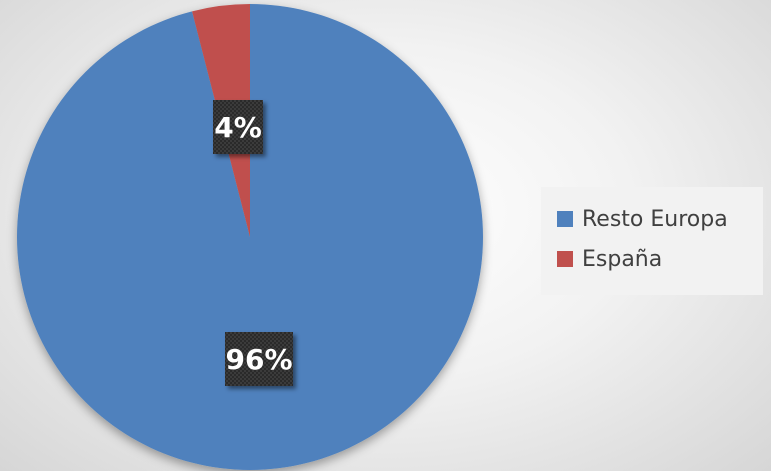 This screenshot has height=471, width=771. What do you see at coordinates (655, 219) in the screenshot?
I see `legend-label: Resto Europa` at bounding box center [655, 219].